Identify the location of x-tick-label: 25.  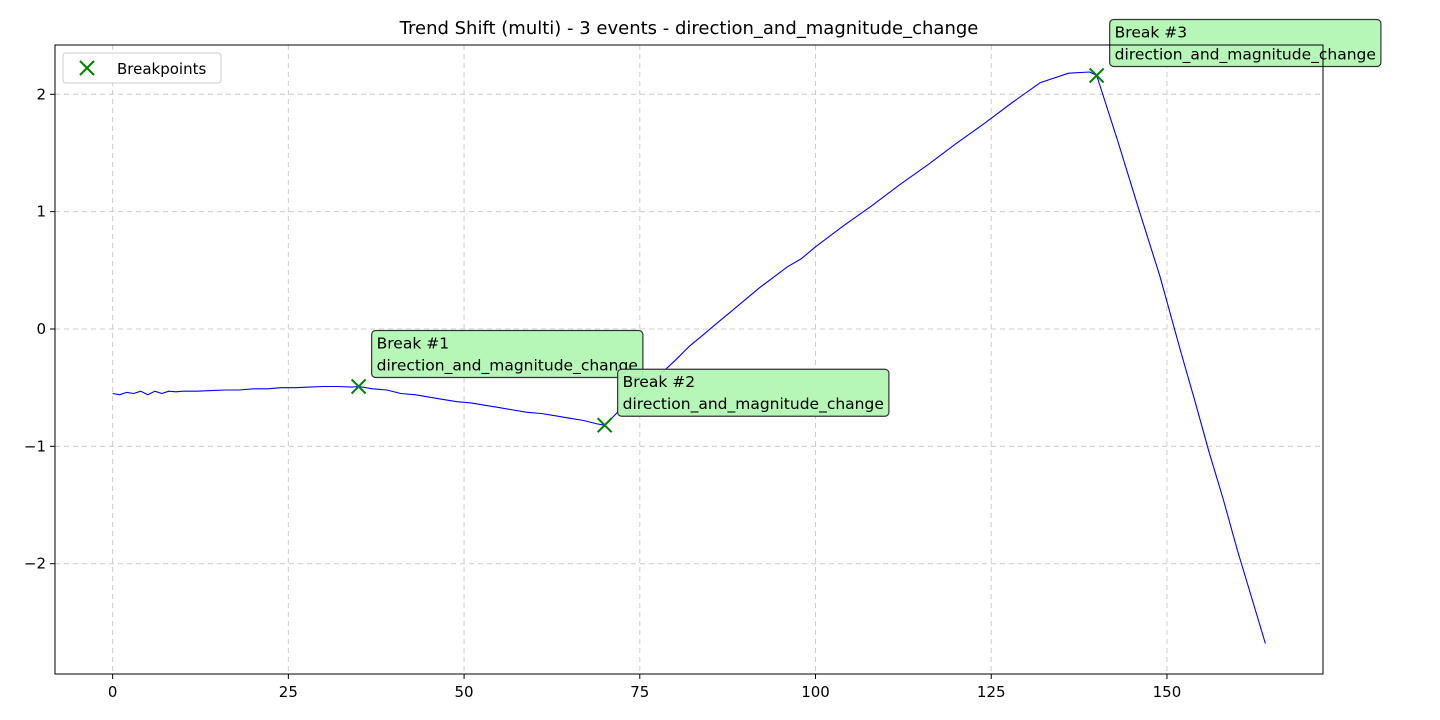
(288, 692).